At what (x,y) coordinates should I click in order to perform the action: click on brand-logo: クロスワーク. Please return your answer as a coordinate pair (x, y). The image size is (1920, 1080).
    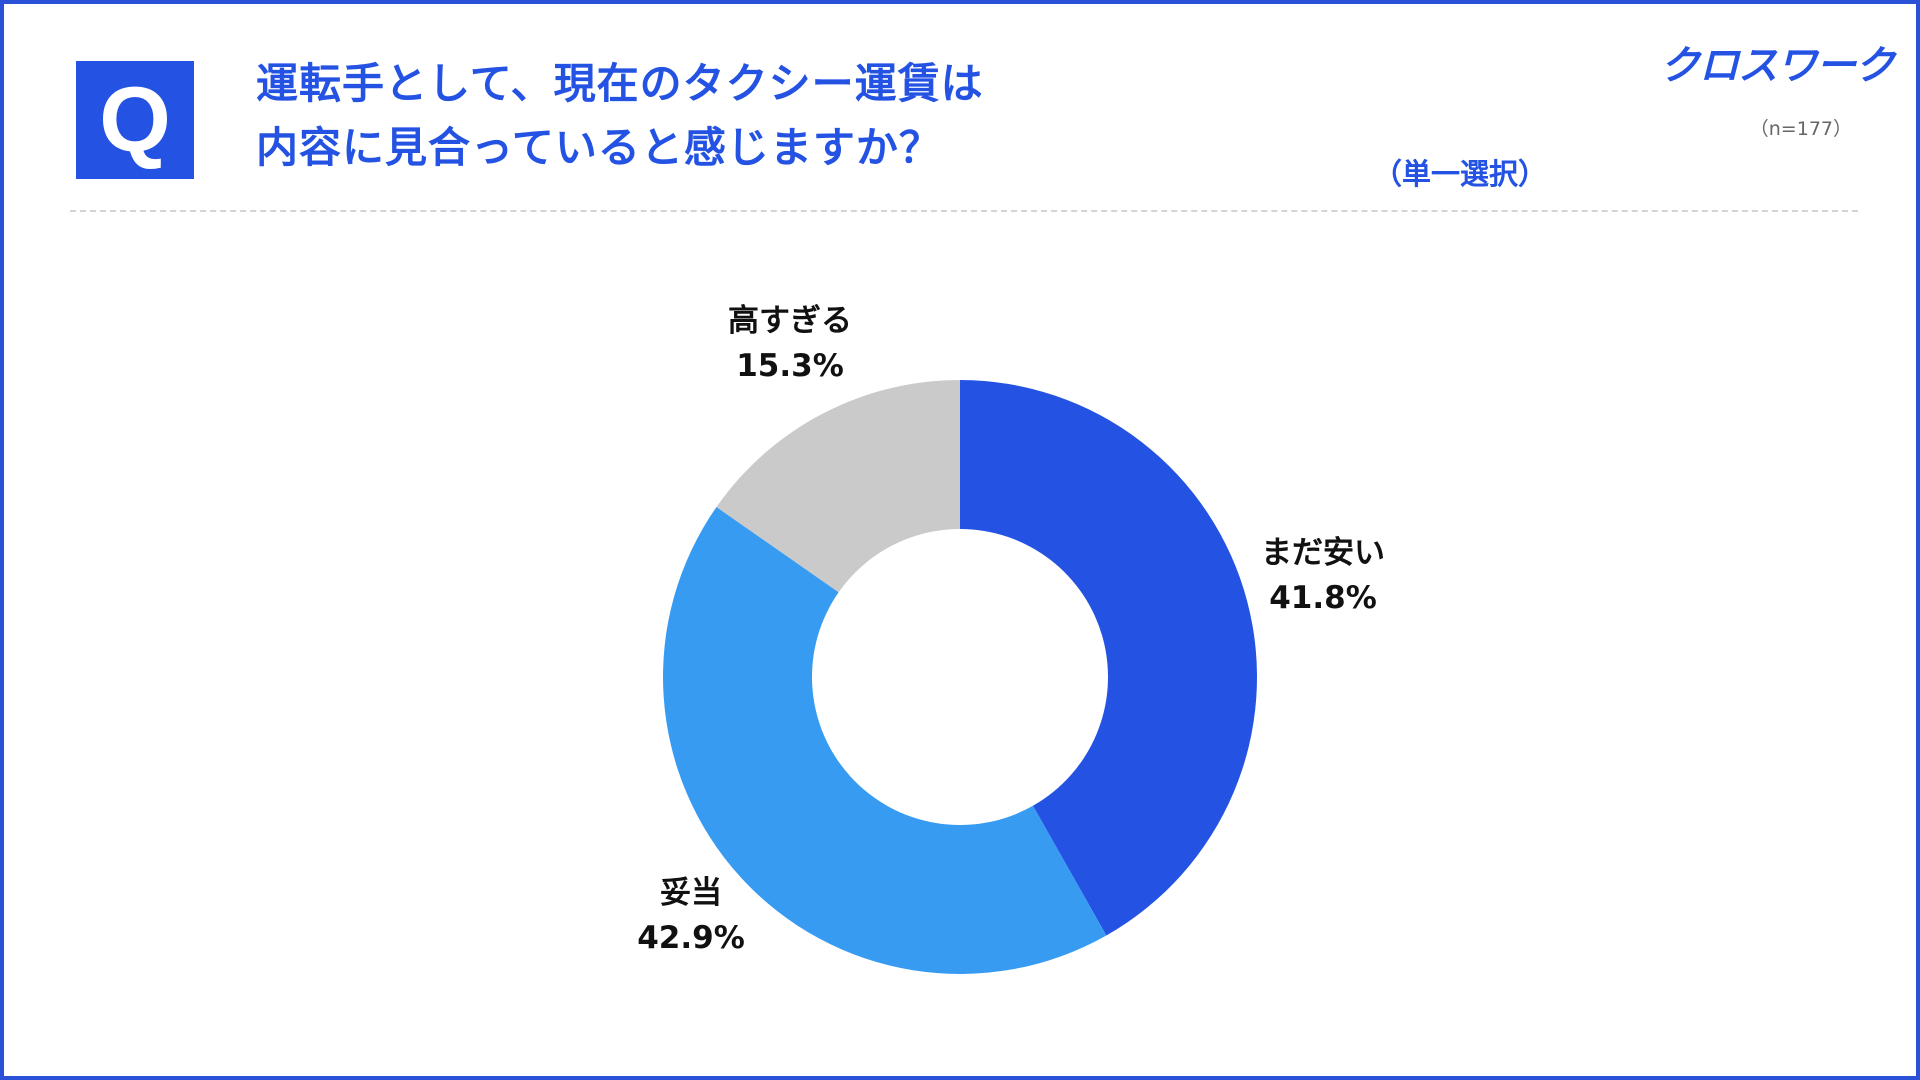
    Looking at the image, I should click on (1777, 66).